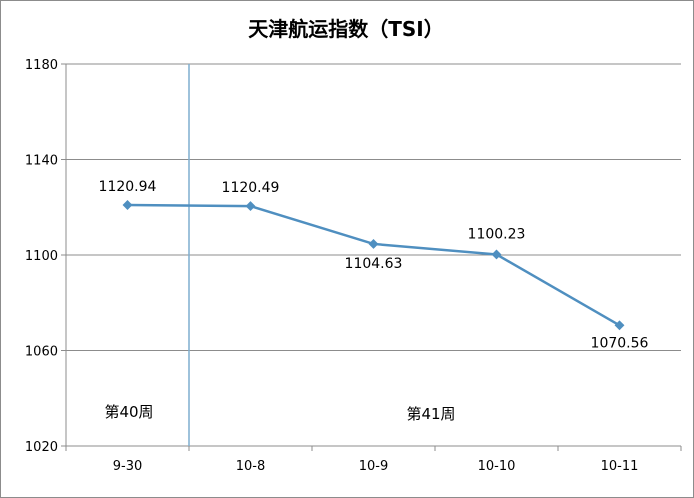 This screenshot has height=498, width=694. I want to click on x-tick-label: 10-8, so click(251, 466).